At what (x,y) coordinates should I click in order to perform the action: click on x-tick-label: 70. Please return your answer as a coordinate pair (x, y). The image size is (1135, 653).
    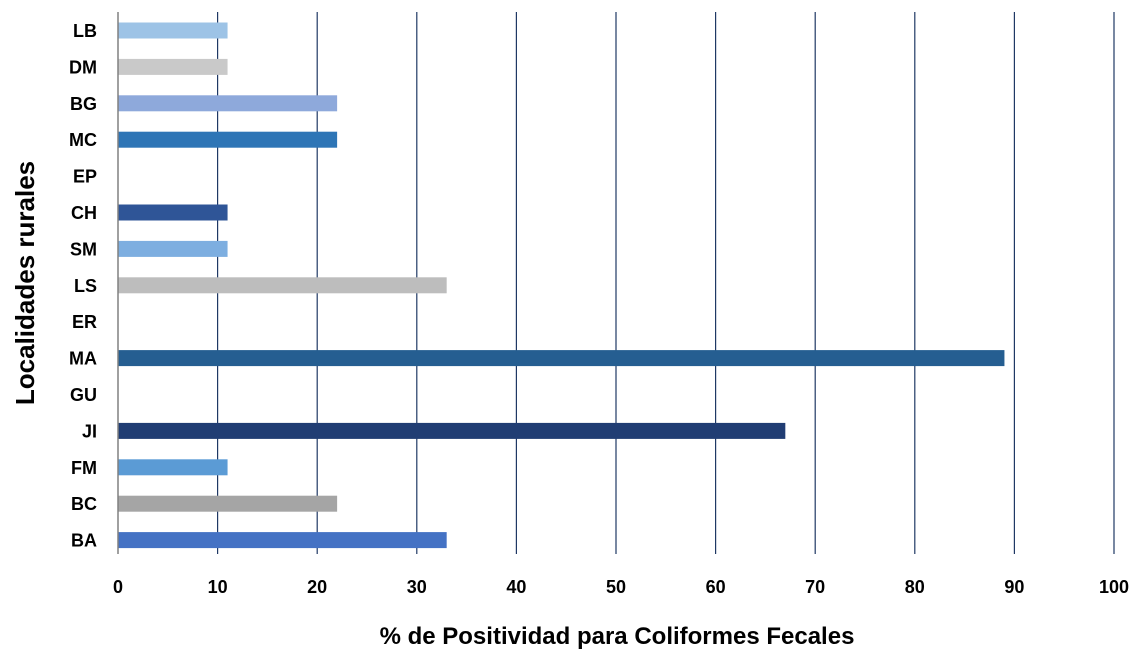
    Looking at the image, I should click on (815, 587).